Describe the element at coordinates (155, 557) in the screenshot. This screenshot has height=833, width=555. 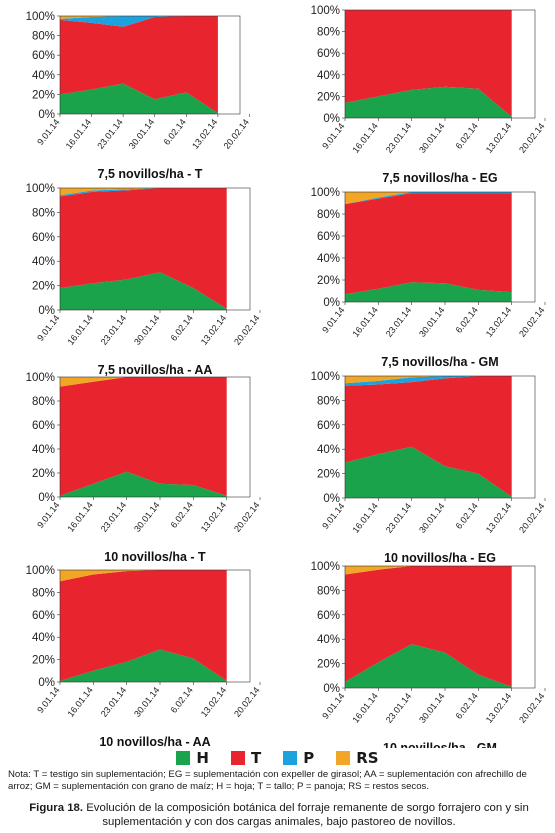
I see `chart-title: 10 novillos/ha - T` at that location.